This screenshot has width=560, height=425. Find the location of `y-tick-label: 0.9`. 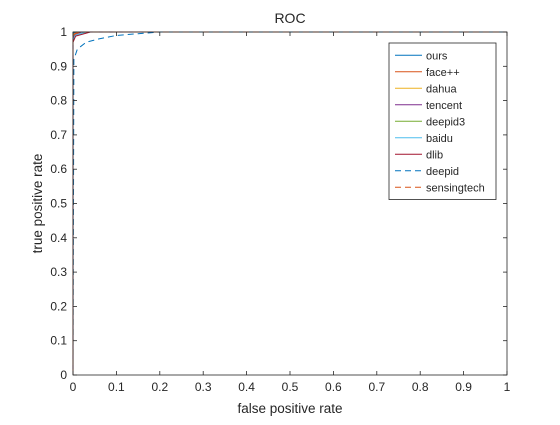

y-tick-label: 0.9 is located at coordinates (58, 66).